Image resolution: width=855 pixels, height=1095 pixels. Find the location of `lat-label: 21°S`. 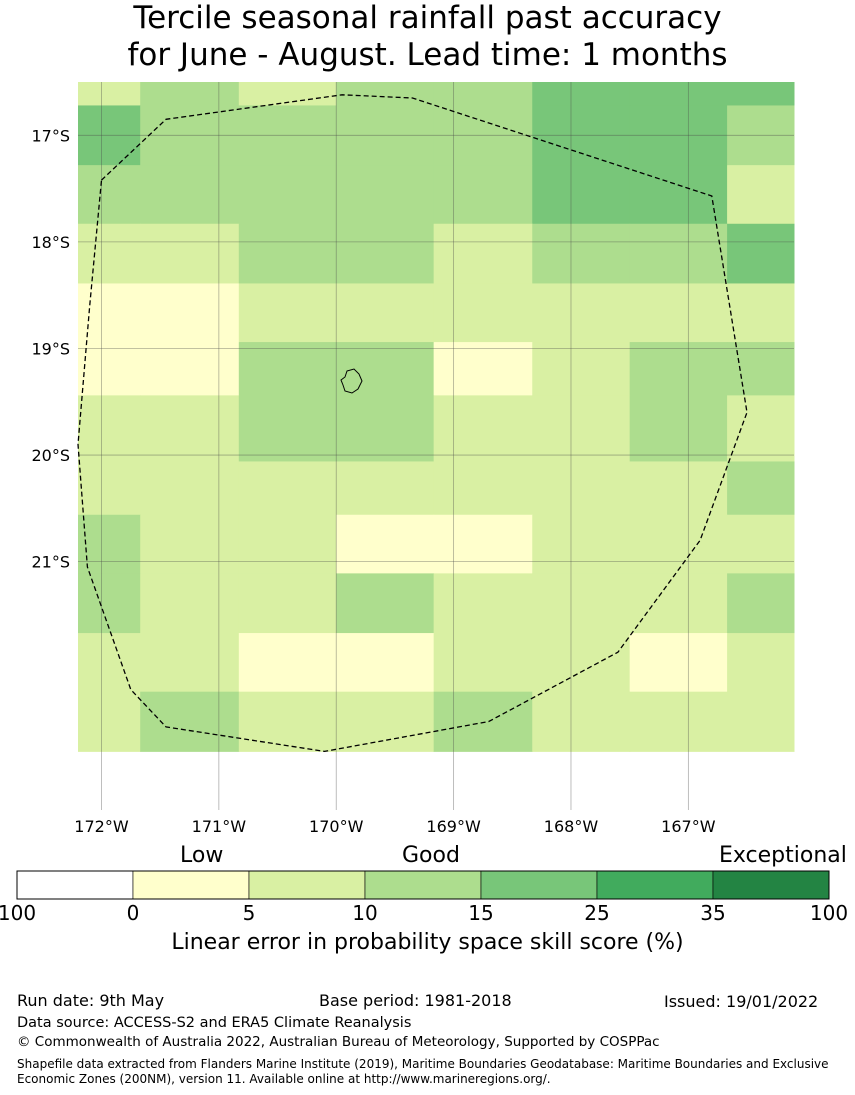

lat-label: 21°S is located at coordinates (50, 562).